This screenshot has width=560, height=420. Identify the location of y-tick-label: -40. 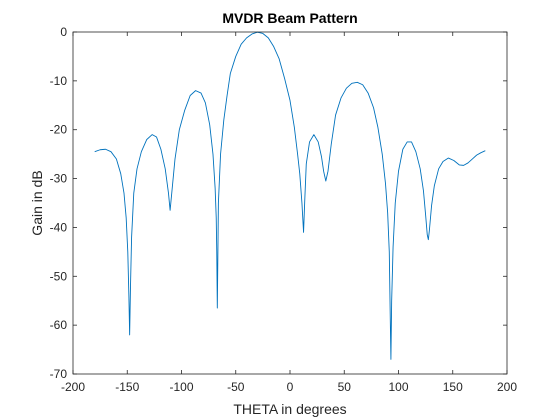
(59, 227).